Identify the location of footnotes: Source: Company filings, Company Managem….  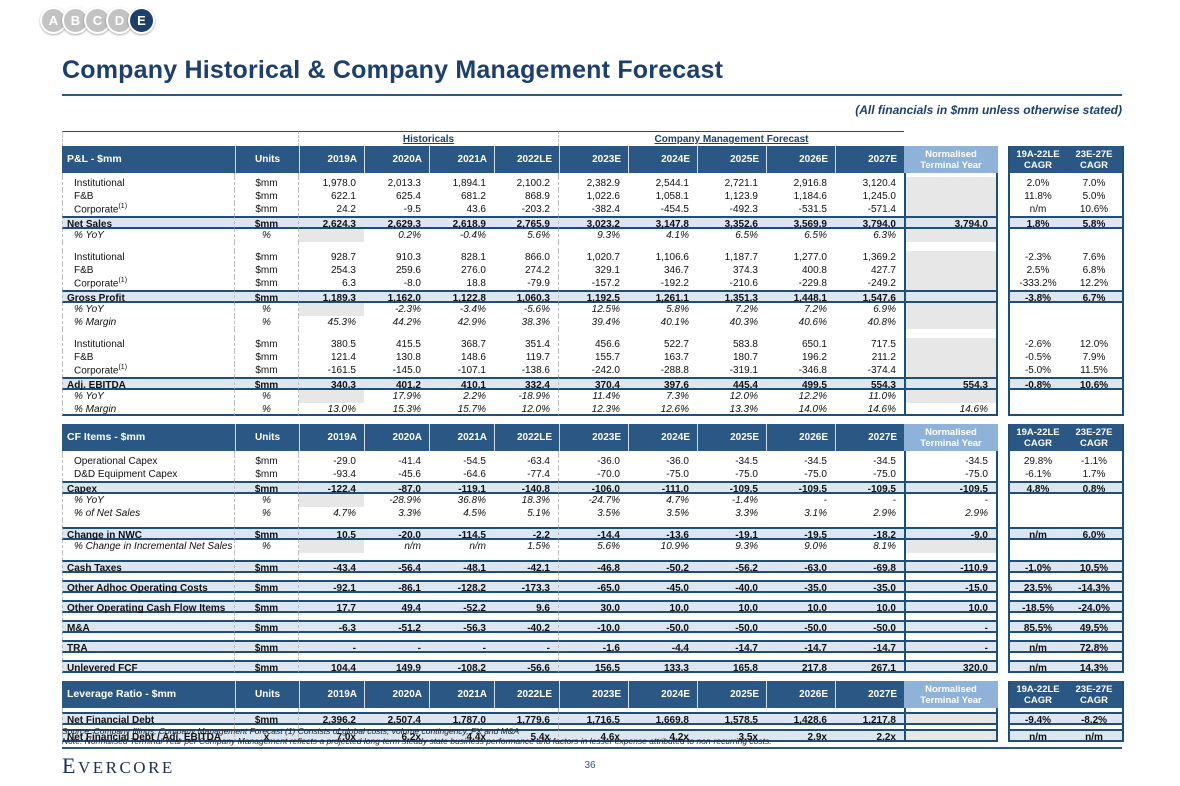
(417, 736).